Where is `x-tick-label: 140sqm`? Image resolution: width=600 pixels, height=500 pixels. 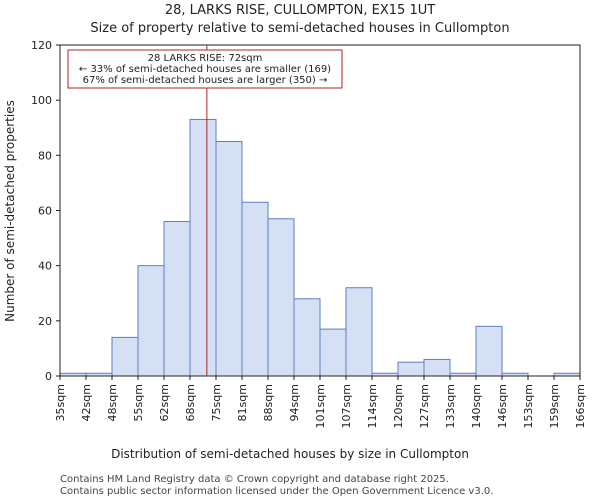 x-tick-label: 140sqm is located at coordinates (476, 406).